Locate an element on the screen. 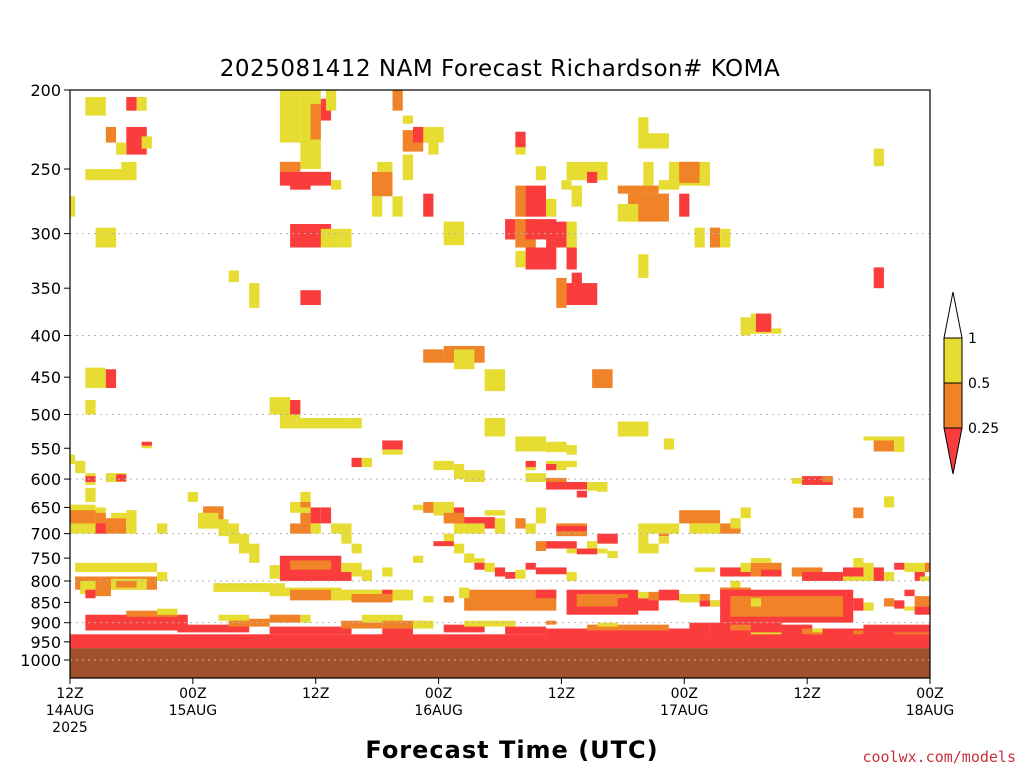  colorbar-label-0.25: 0.25 is located at coordinates (983, 429).